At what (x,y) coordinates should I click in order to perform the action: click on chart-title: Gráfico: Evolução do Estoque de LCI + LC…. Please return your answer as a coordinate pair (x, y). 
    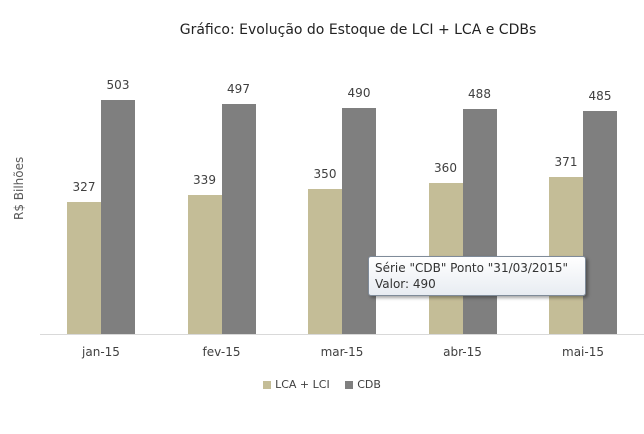
    Looking at the image, I should click on (358, 30).